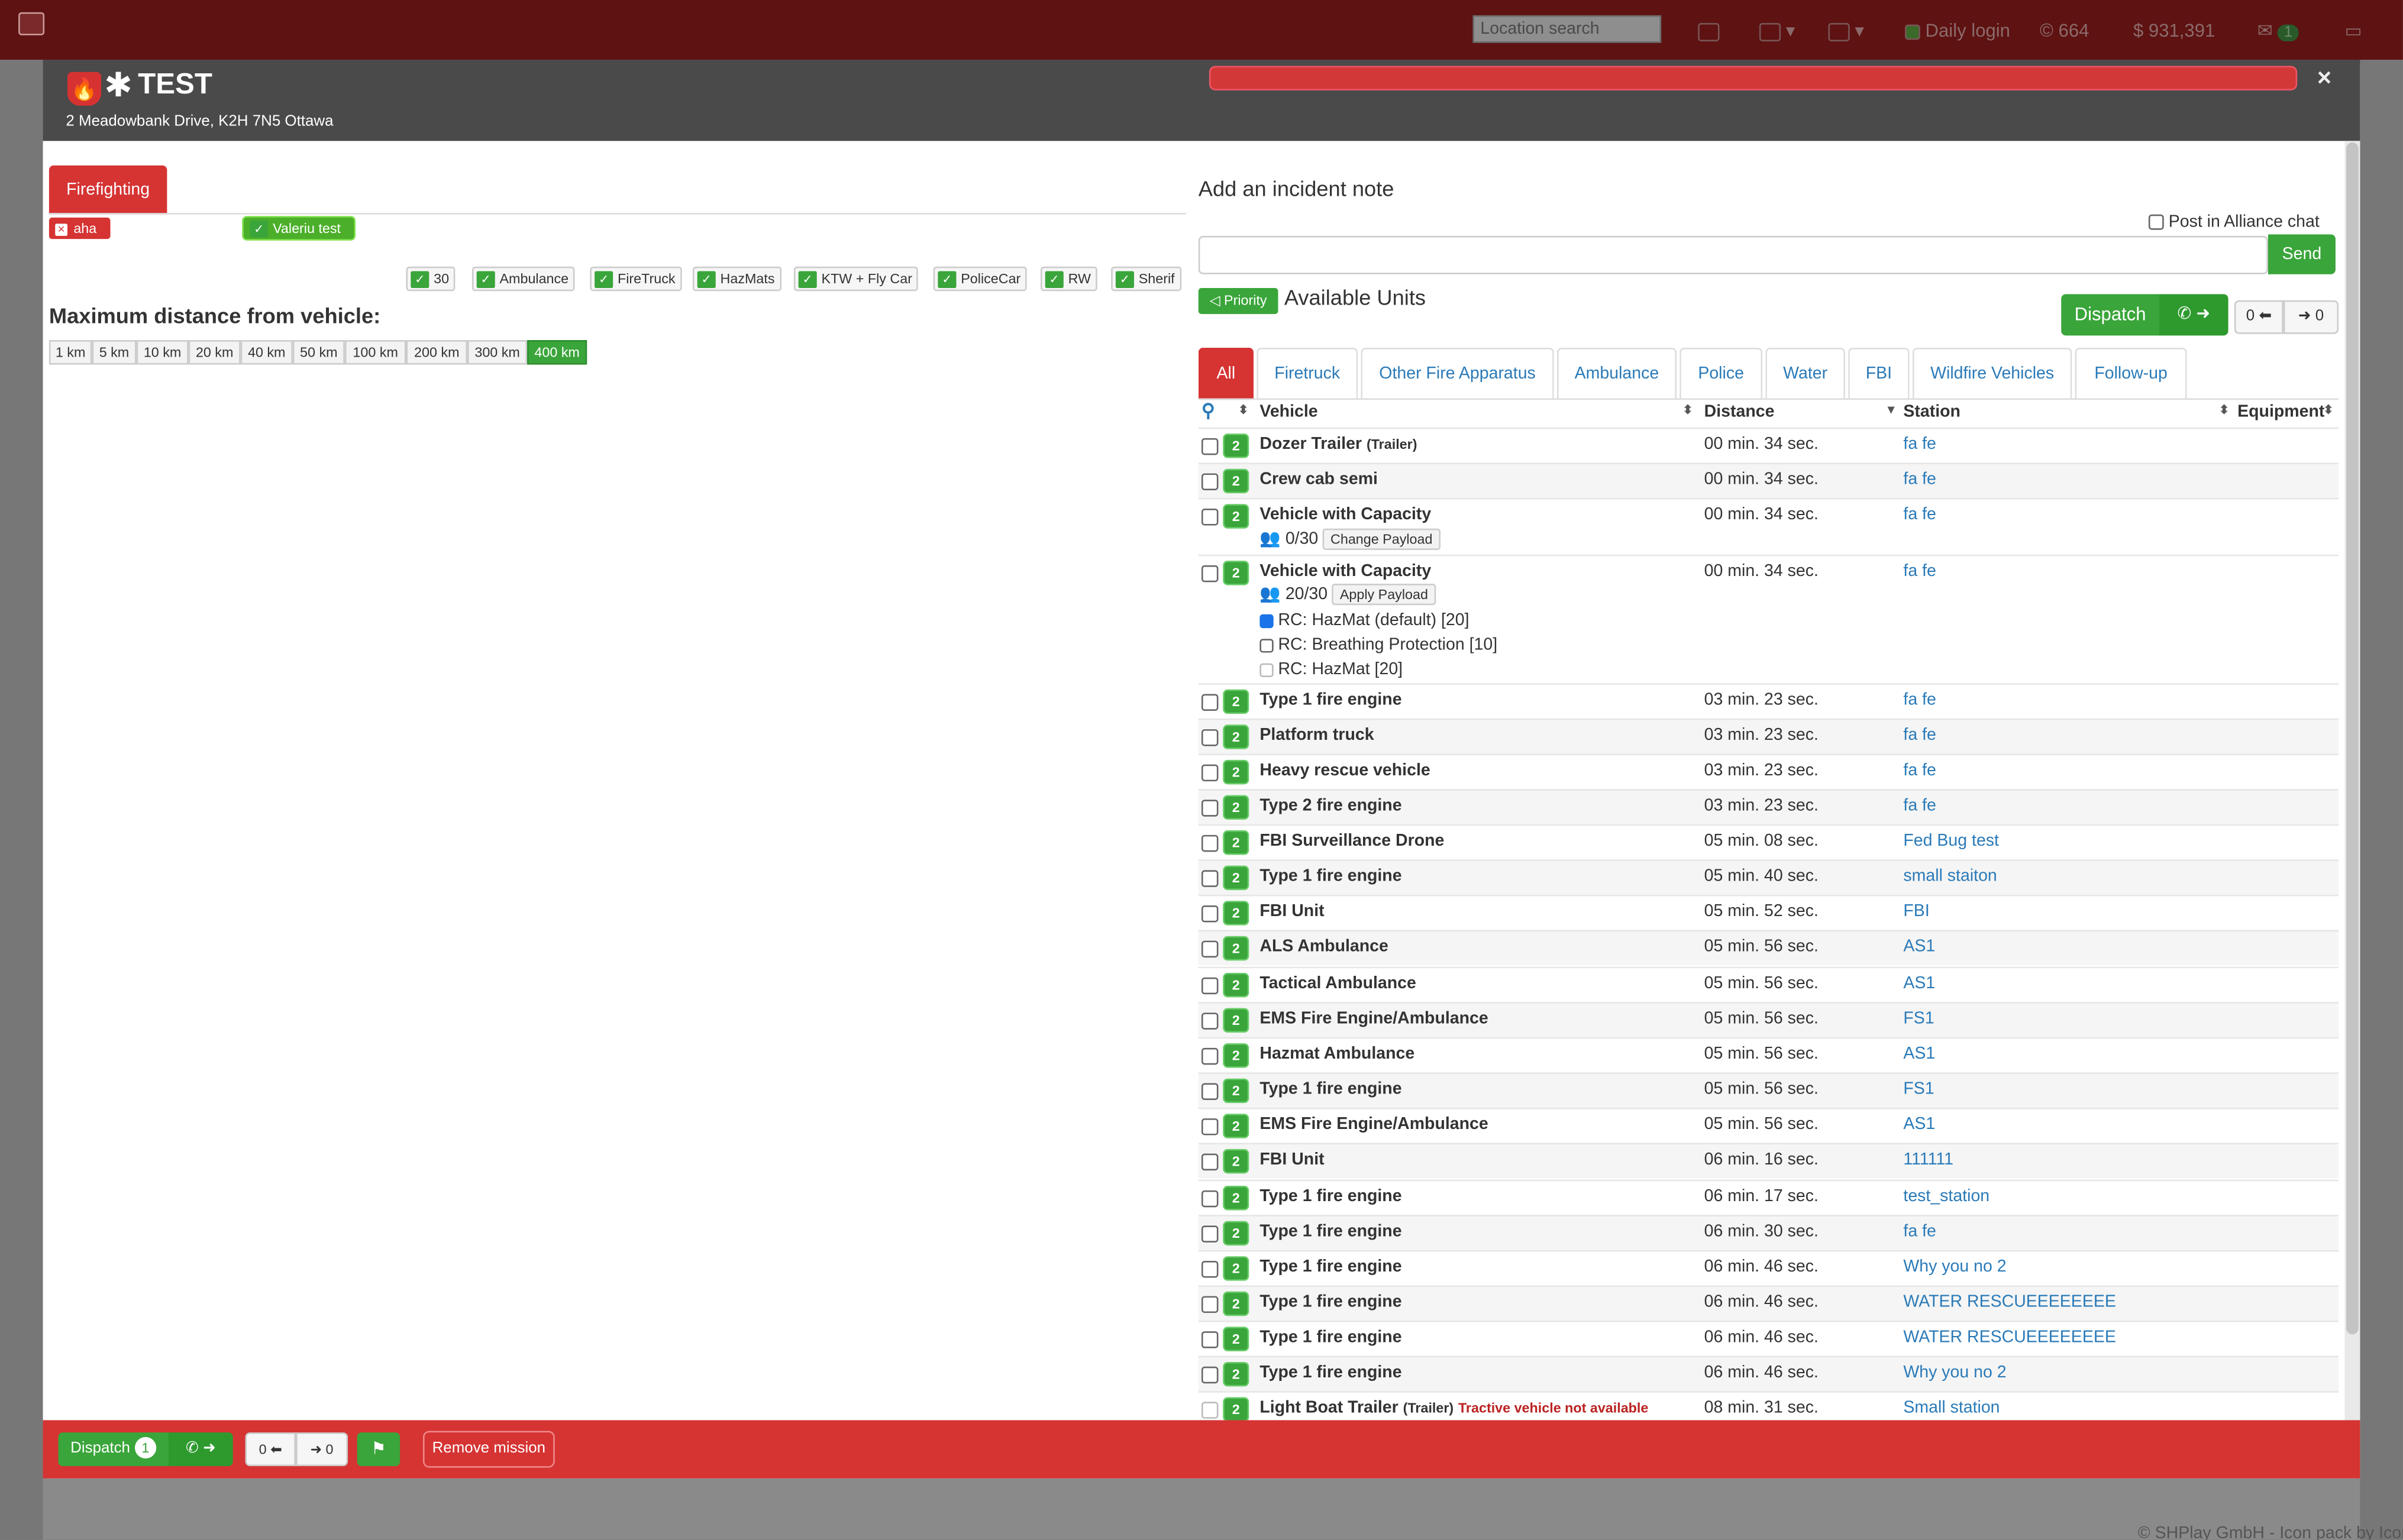  What do you see at coordinates (1307, 374) in the screenshot?
I see `tab-firetruck: Firetruck` at bounding box center [1307, 374].